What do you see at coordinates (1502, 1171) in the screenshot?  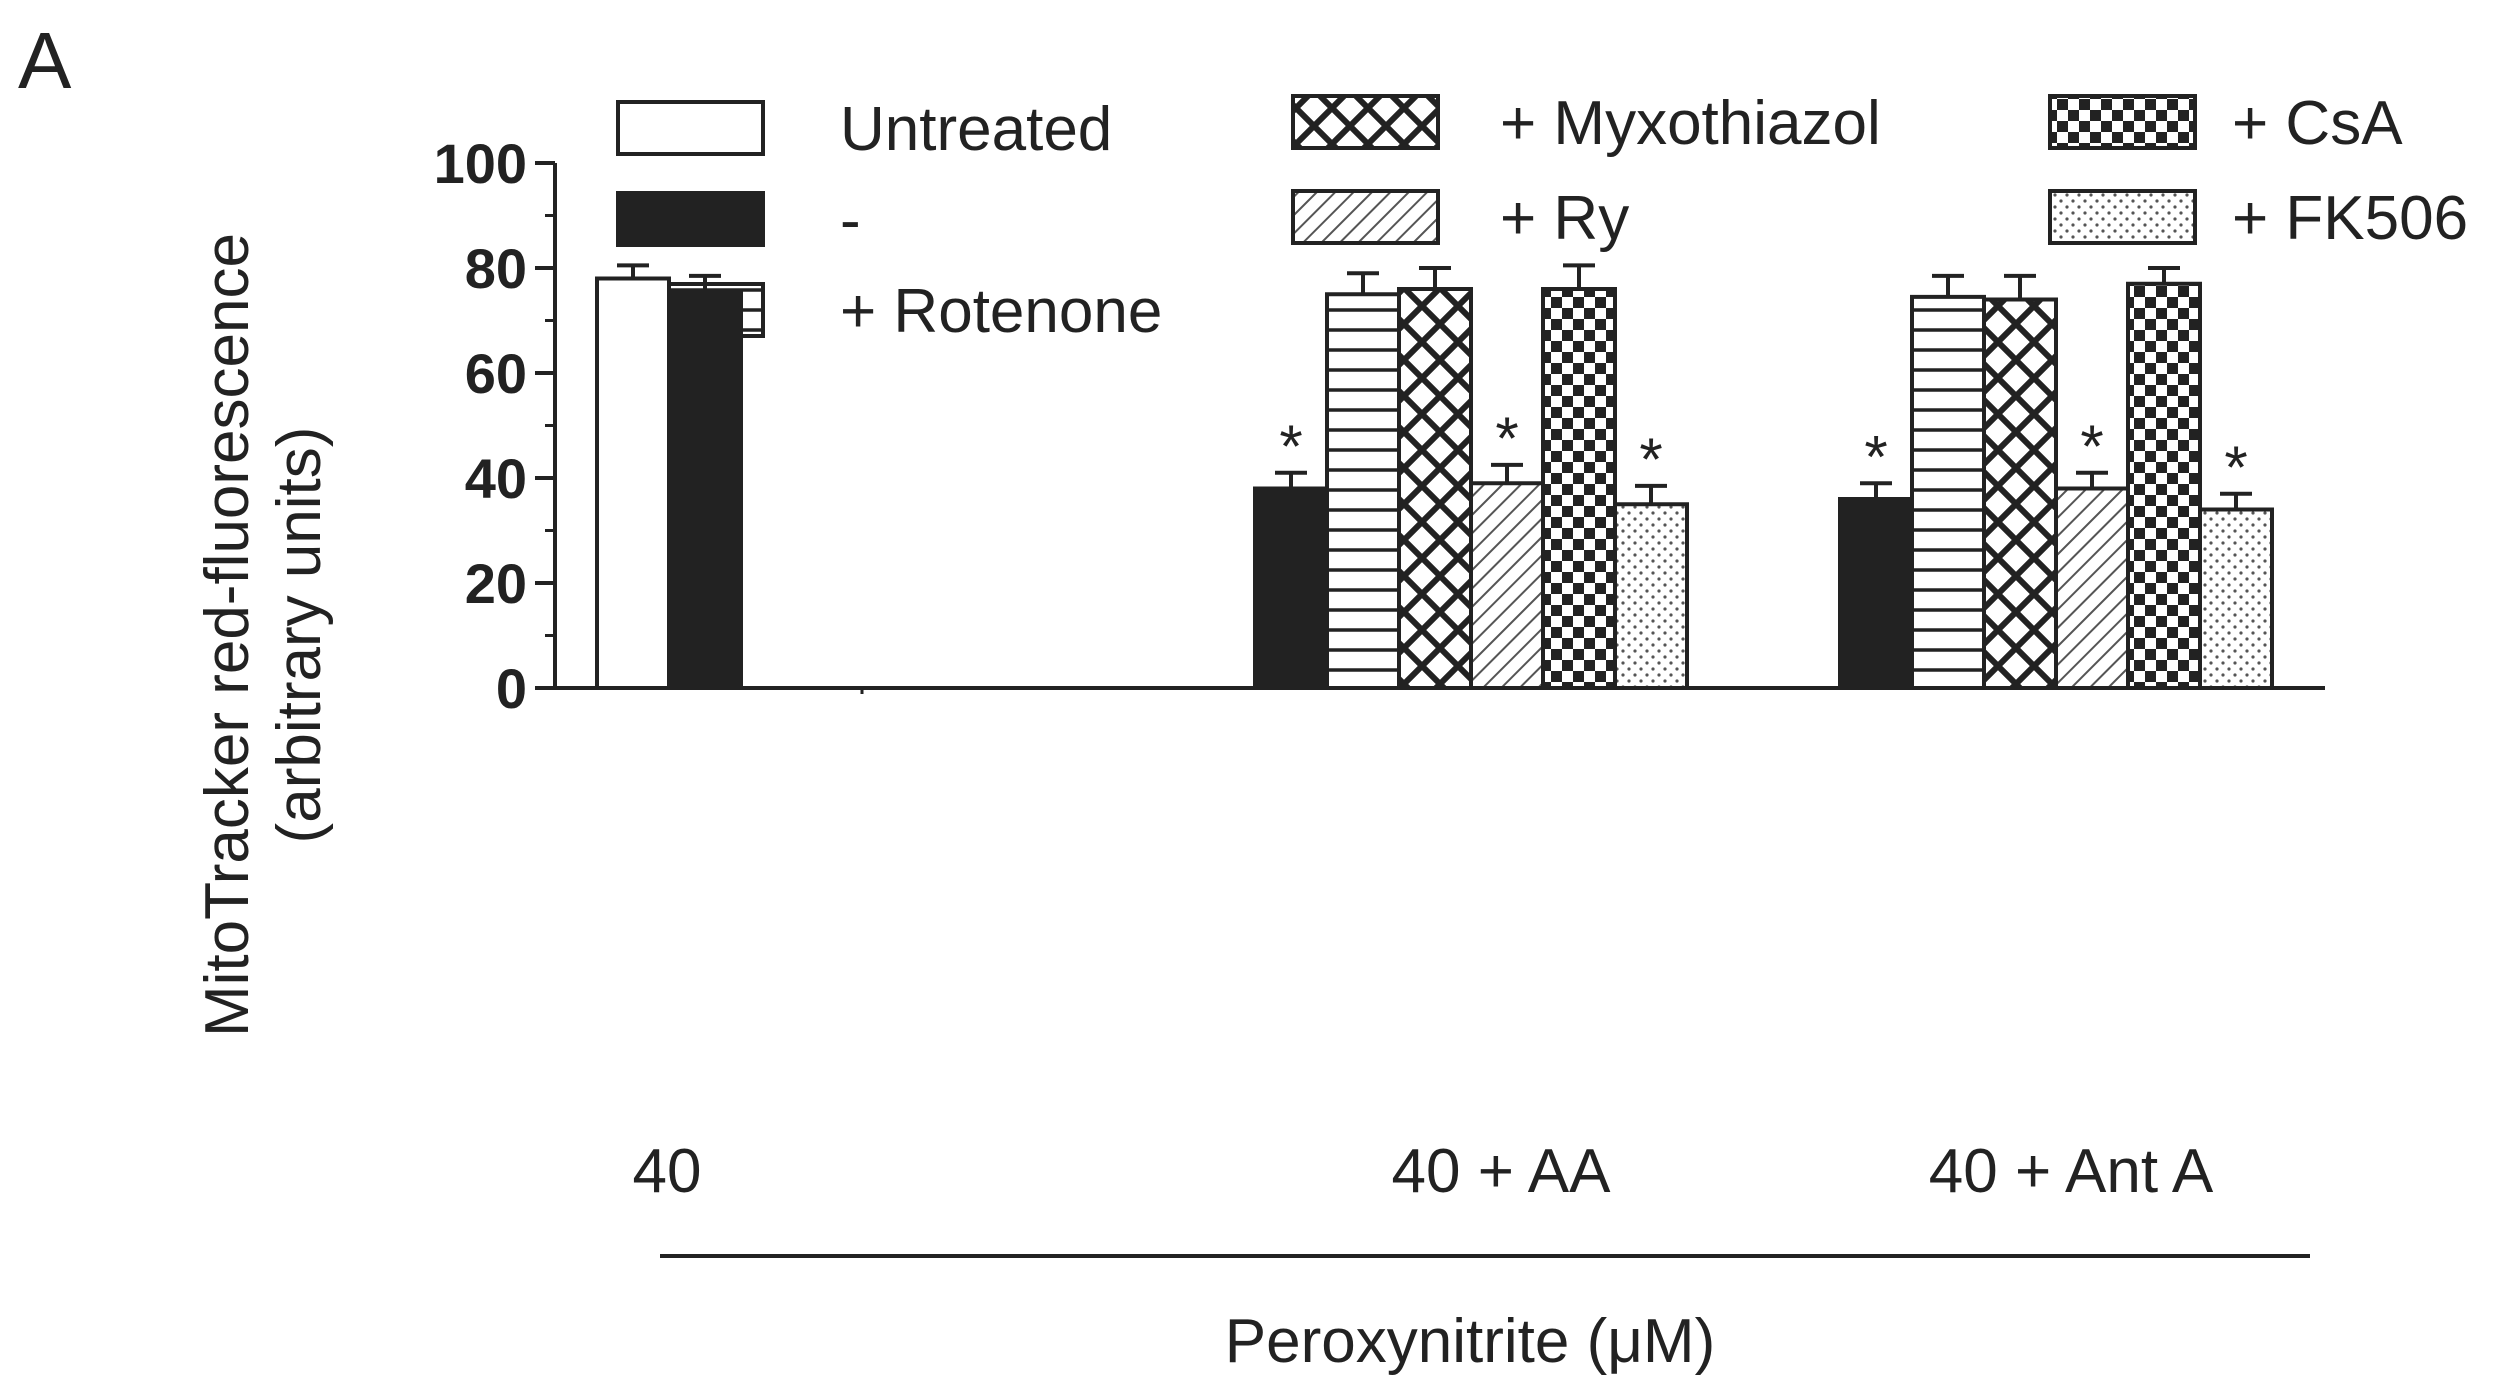 I see `category-label: 40 + AA` at bounding box center [1502, 1171].